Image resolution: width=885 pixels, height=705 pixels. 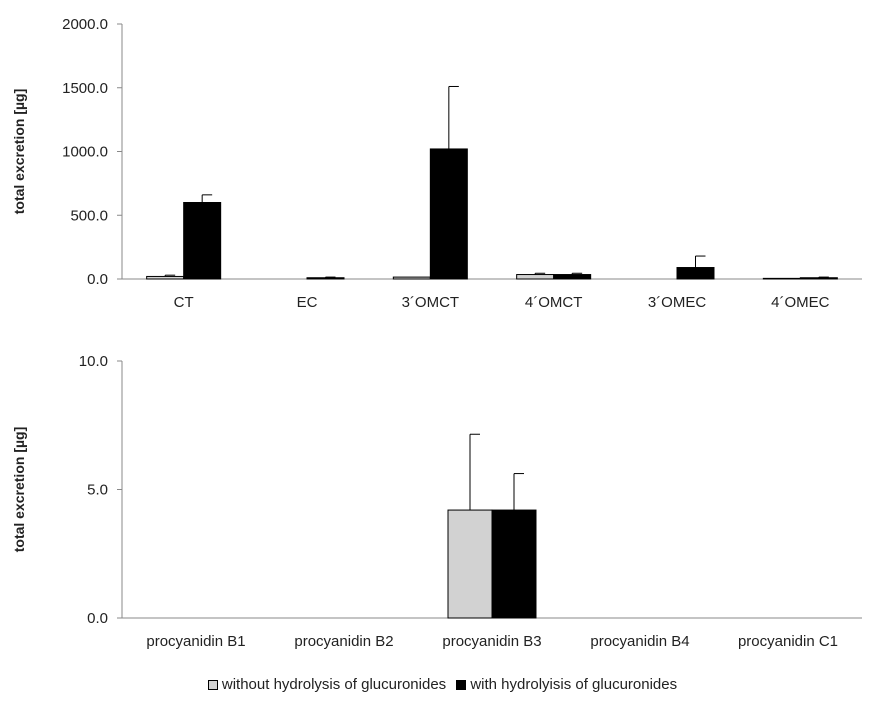 I want to click on top-y-tick-label: 2000.0, so click(x=85, y=24).